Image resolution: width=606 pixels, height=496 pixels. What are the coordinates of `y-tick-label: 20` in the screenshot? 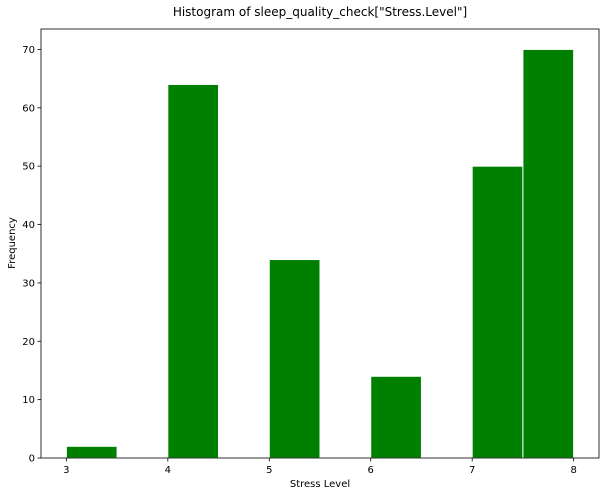 It's located at (28, 342).